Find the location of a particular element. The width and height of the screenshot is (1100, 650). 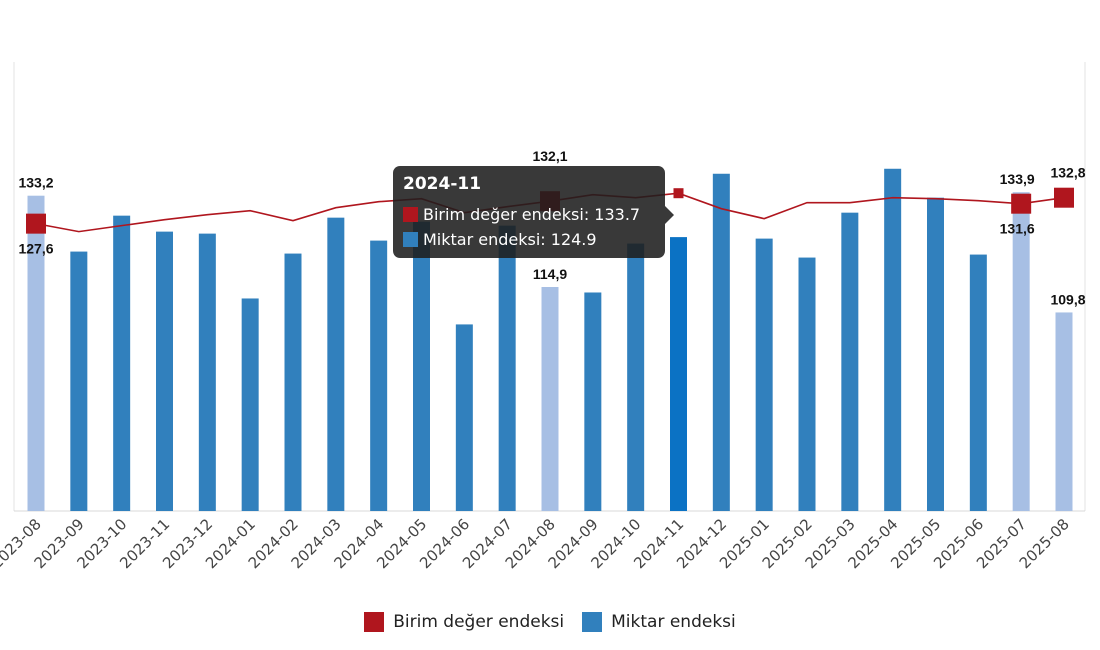

data-label: 131,6 is located at coordinates (1017, 229).